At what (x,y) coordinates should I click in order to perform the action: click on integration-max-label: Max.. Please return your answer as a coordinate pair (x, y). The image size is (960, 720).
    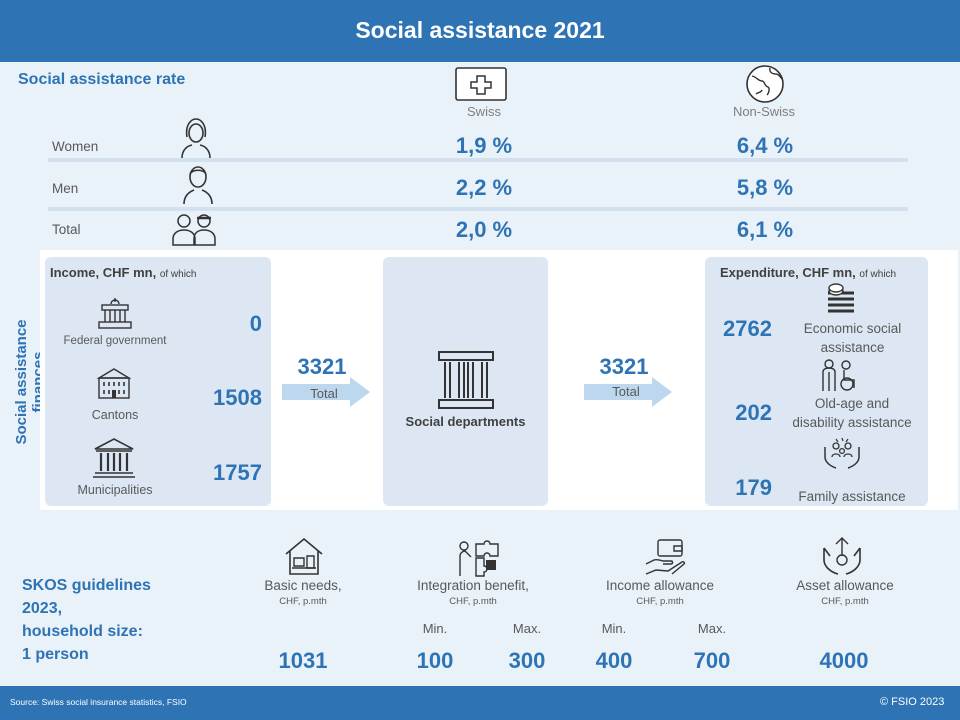
    Looking at the image, I should click on (527, 628).